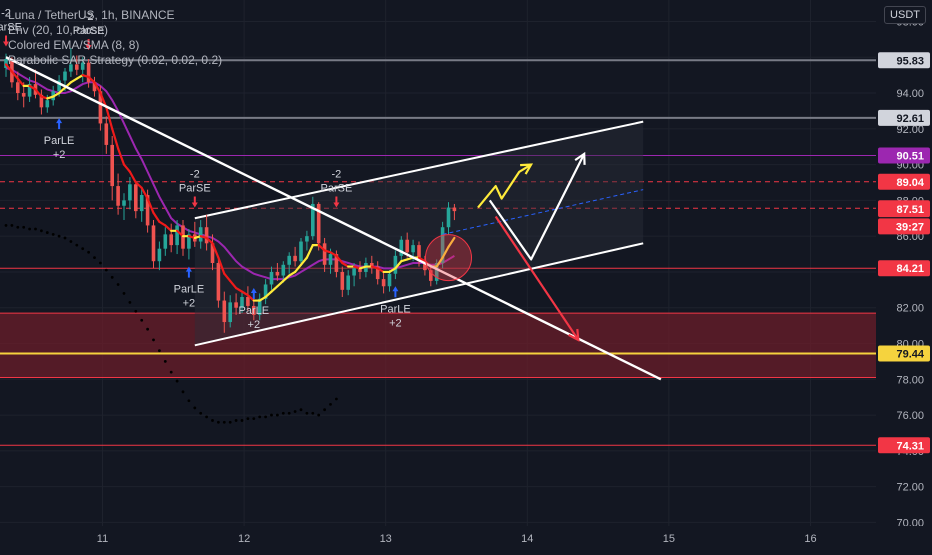  Describe the element at coordinates (91, 15) in the screenshot. I see `symbol-title: Luna / TetherUS, 1h, BINANCE` at that location.